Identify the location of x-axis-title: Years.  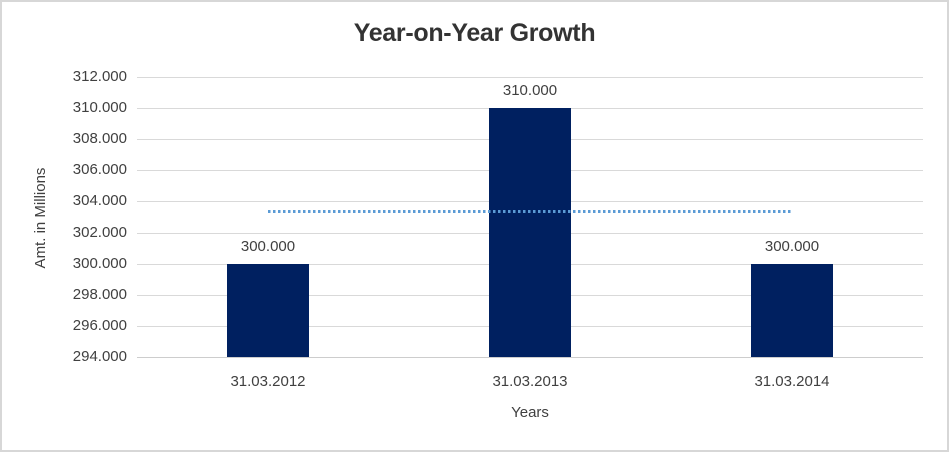
(530, 412).